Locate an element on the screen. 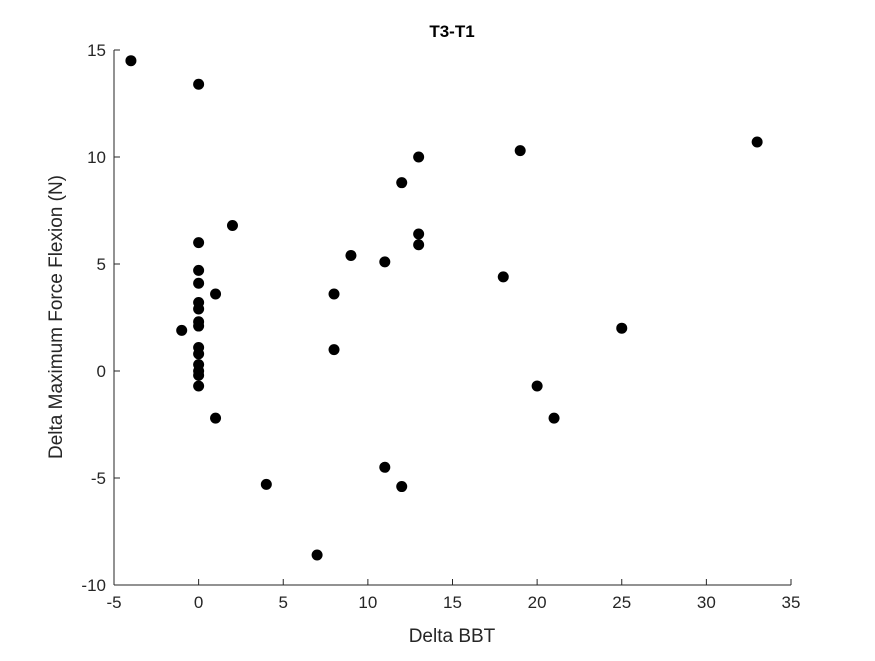 The width and height of the screenshot is (875, 661). x-tick-label: 30 is located at coordinates (706, 602).